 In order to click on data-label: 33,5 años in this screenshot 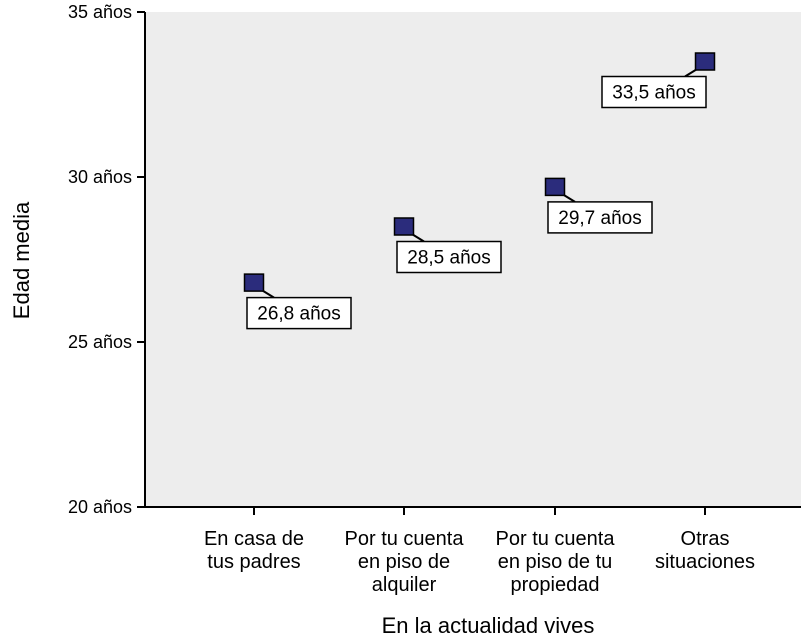, I will do `click(653, 93)`.